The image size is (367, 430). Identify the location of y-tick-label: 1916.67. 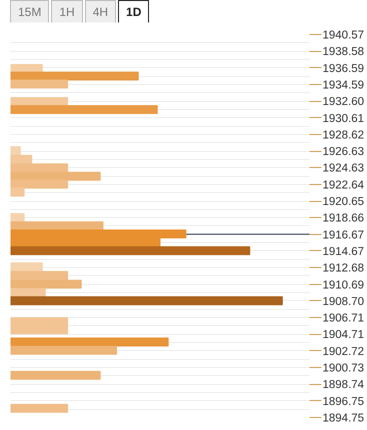
(343, 235).